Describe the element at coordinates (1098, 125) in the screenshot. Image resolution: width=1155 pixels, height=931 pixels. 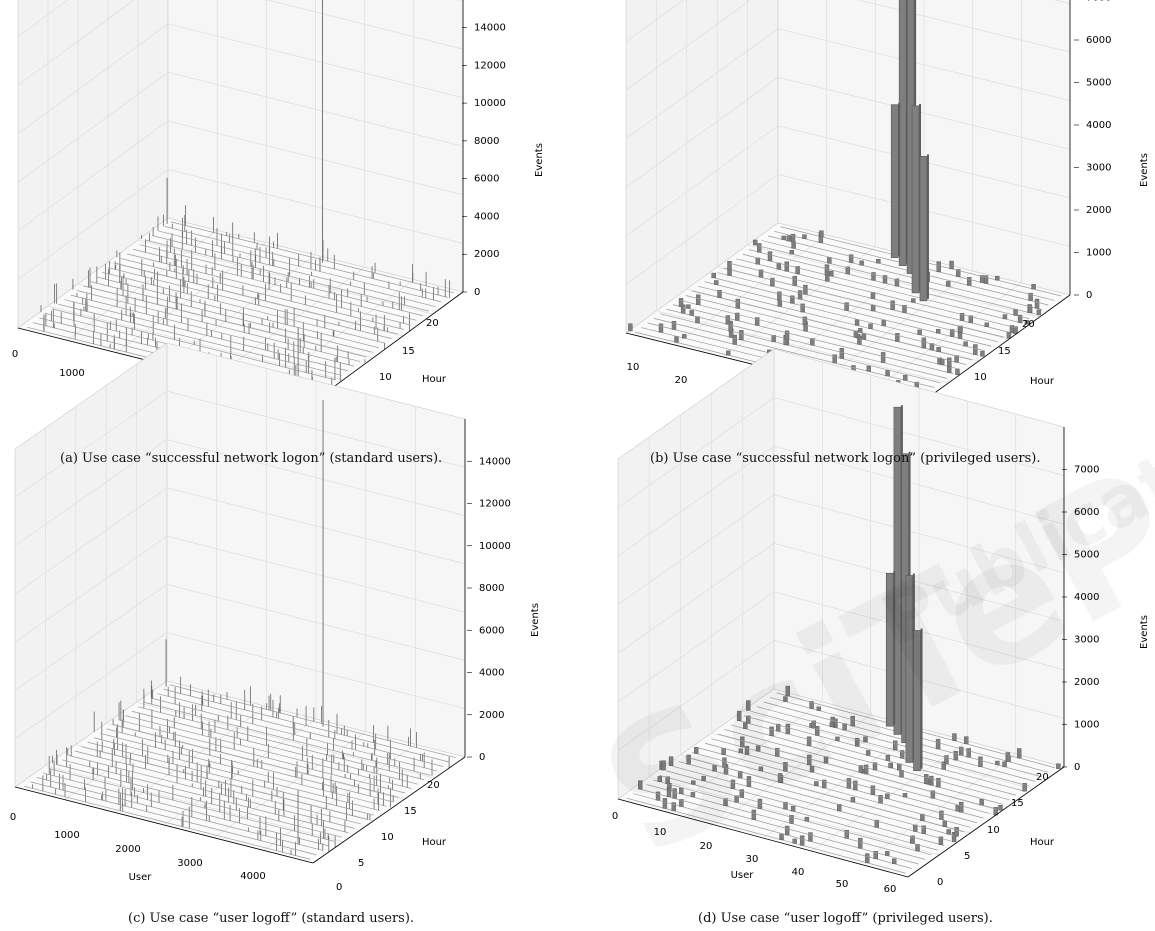
I see `z-tick-label: 4000` at that location.